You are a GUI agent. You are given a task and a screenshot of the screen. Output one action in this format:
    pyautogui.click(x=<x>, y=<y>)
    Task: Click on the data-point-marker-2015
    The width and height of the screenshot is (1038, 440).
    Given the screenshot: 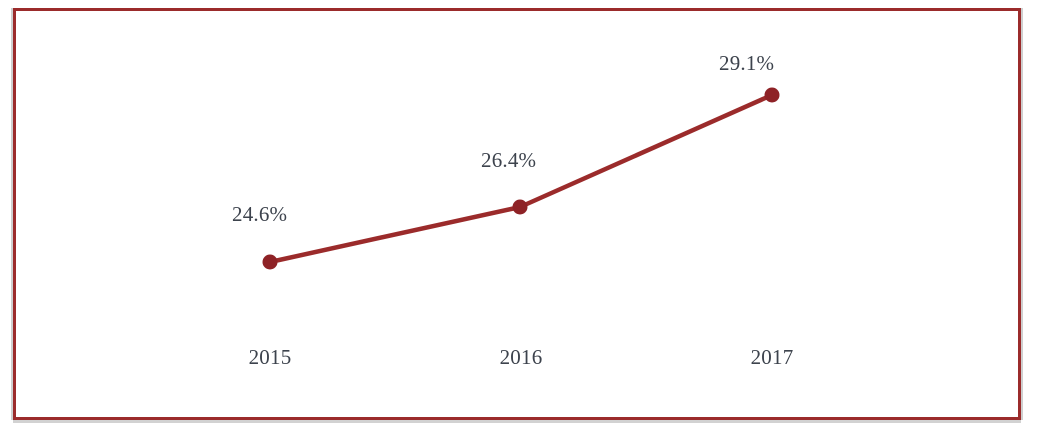 What is the action you would take?
    pyautogui.click(x=270, y=262)
    